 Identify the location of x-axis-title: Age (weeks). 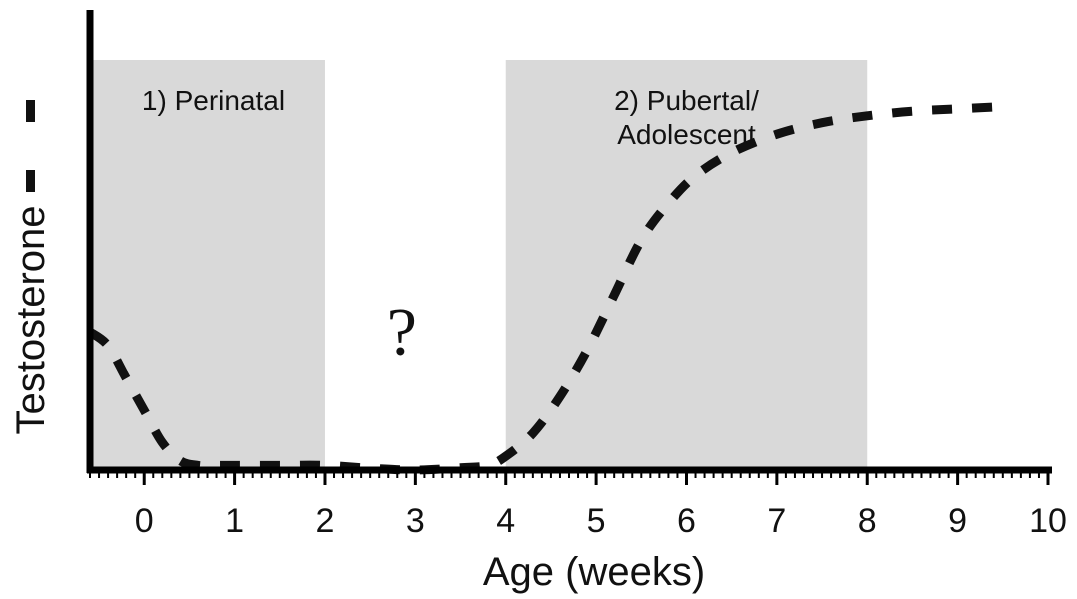
(594, 572).